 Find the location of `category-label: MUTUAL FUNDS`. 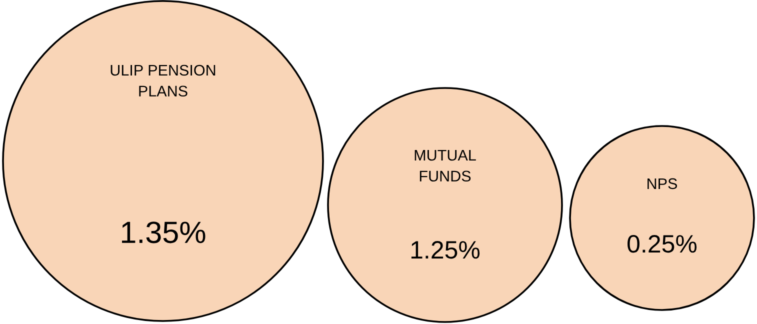

category-label: MUTUAL FUNDS is located at coordinates (445, 166).